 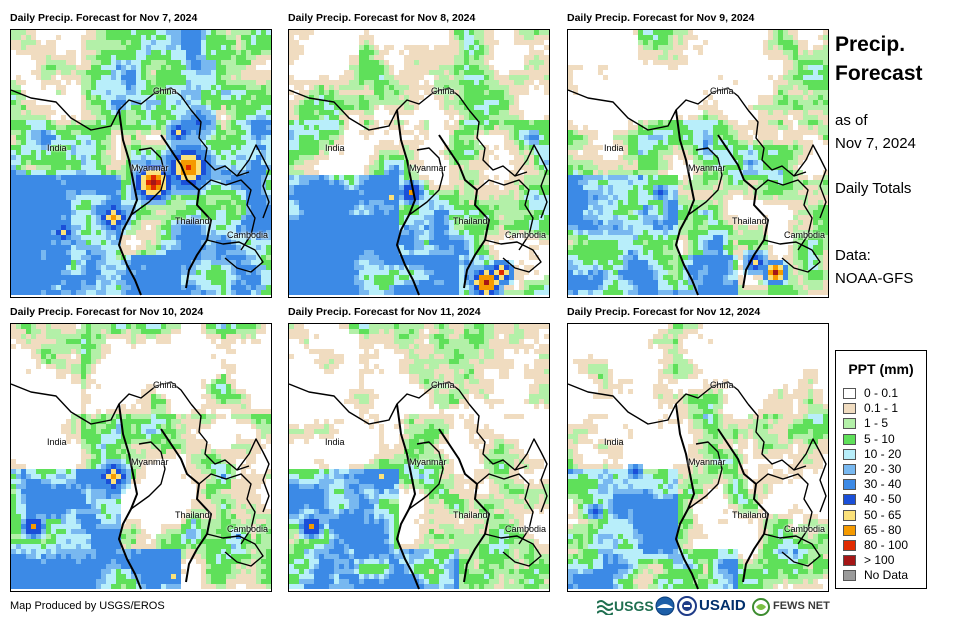 I want to click on noaa-seal-icon, so click(x=665, y=606).